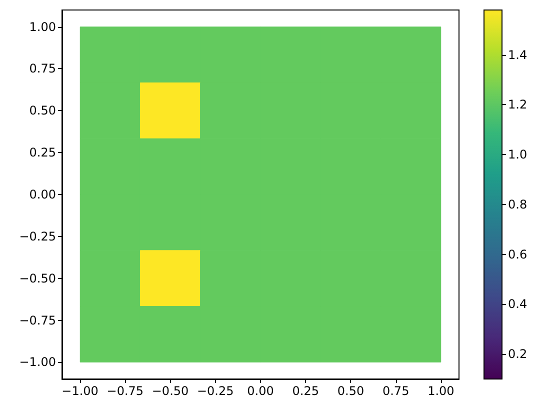  What do you see at coordinates (37, 236) in the screenshot?
I see `y-tick-label: −0.25` at bounding box center [37, 236].